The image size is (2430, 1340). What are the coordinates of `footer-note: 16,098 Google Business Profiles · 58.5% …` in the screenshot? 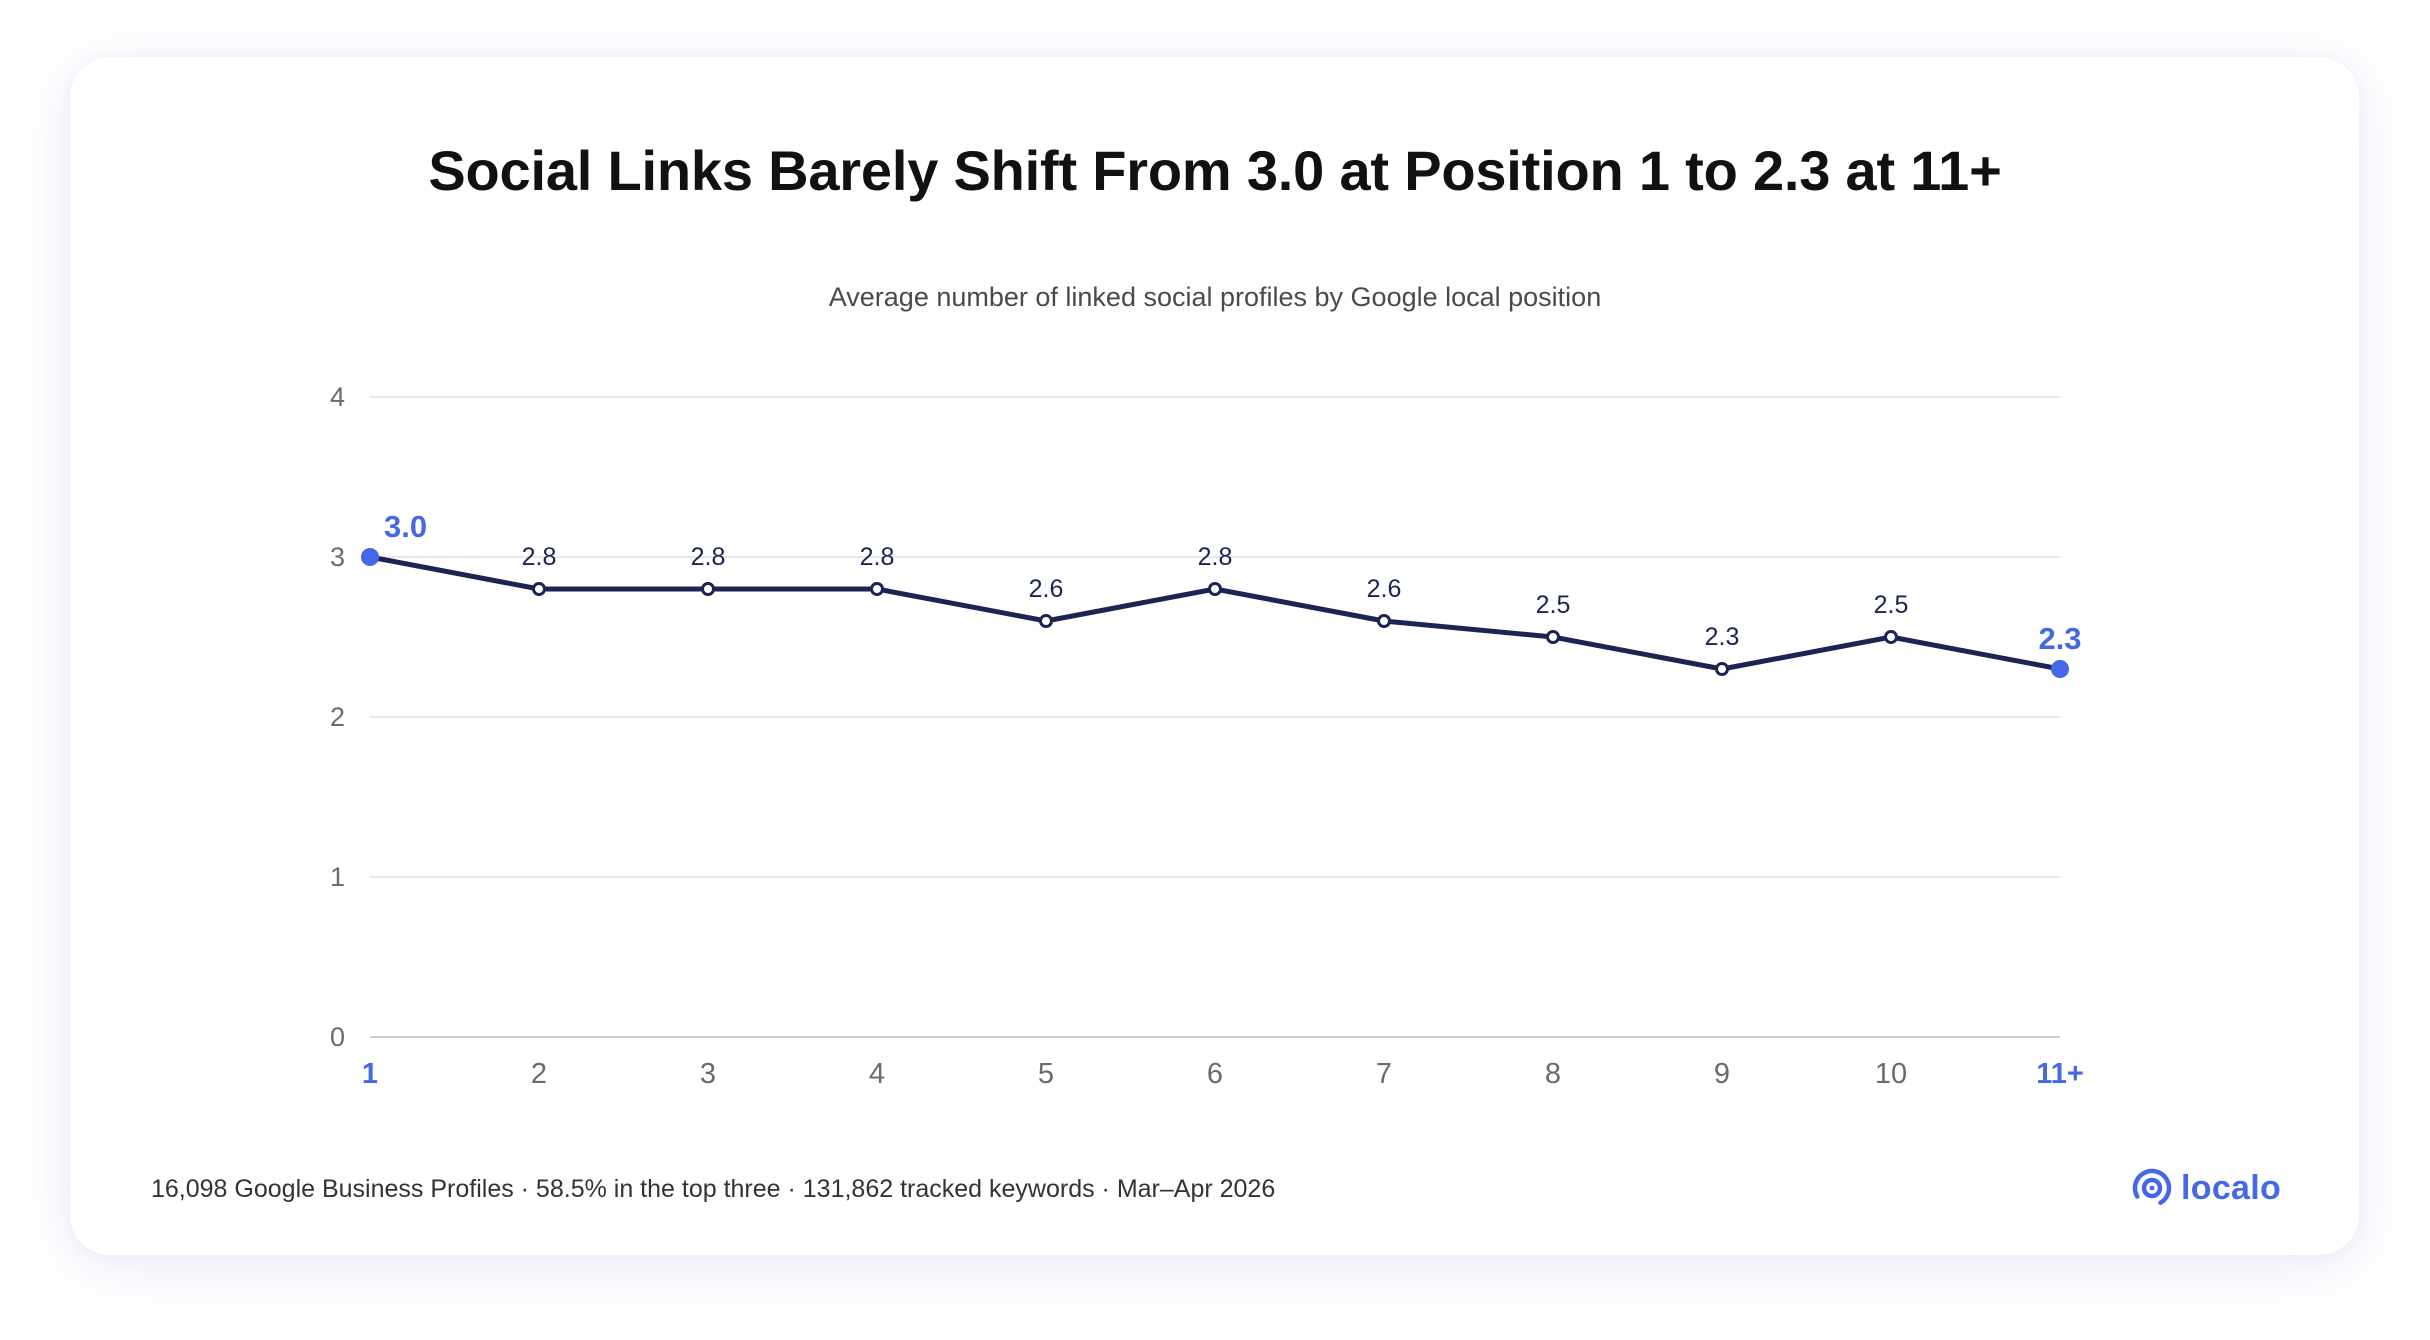 It's located at (713, 1189).